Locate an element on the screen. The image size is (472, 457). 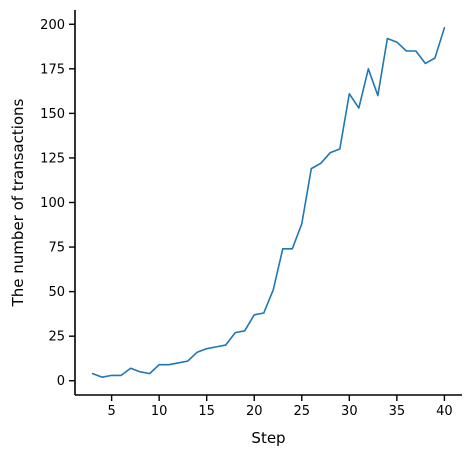
x-tick-label: 20 is located at coordinates (254, 411).